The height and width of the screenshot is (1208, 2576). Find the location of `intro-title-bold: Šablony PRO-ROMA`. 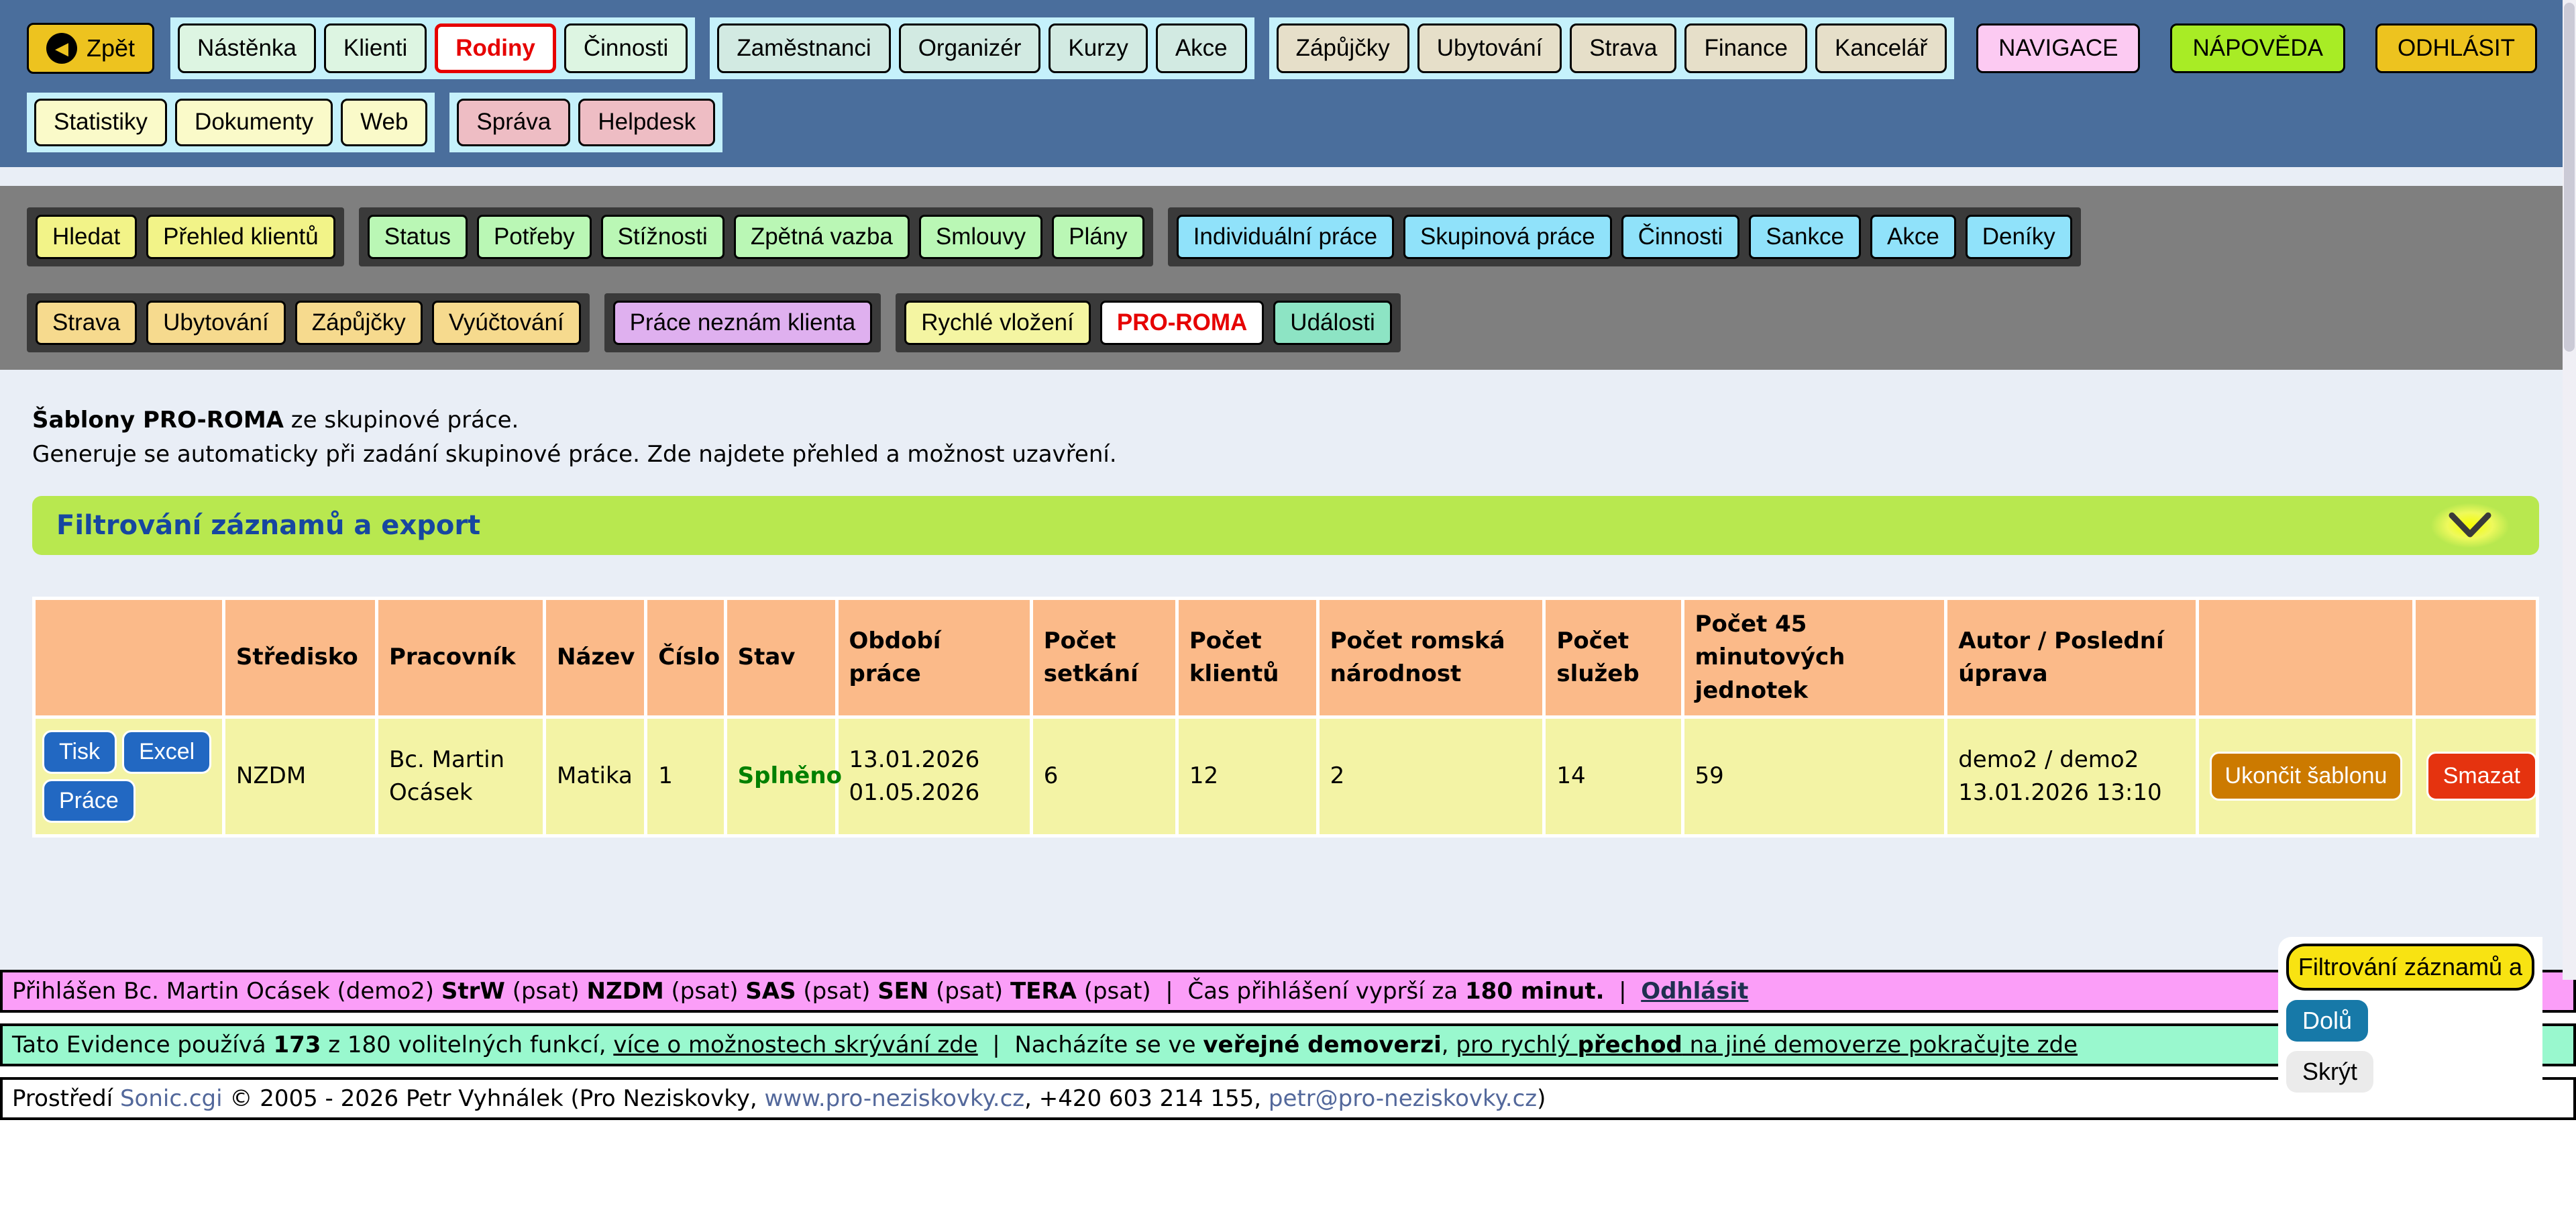

intro-title-bold: Šablony PRO-ROMA is located at coordinates (158, 420).